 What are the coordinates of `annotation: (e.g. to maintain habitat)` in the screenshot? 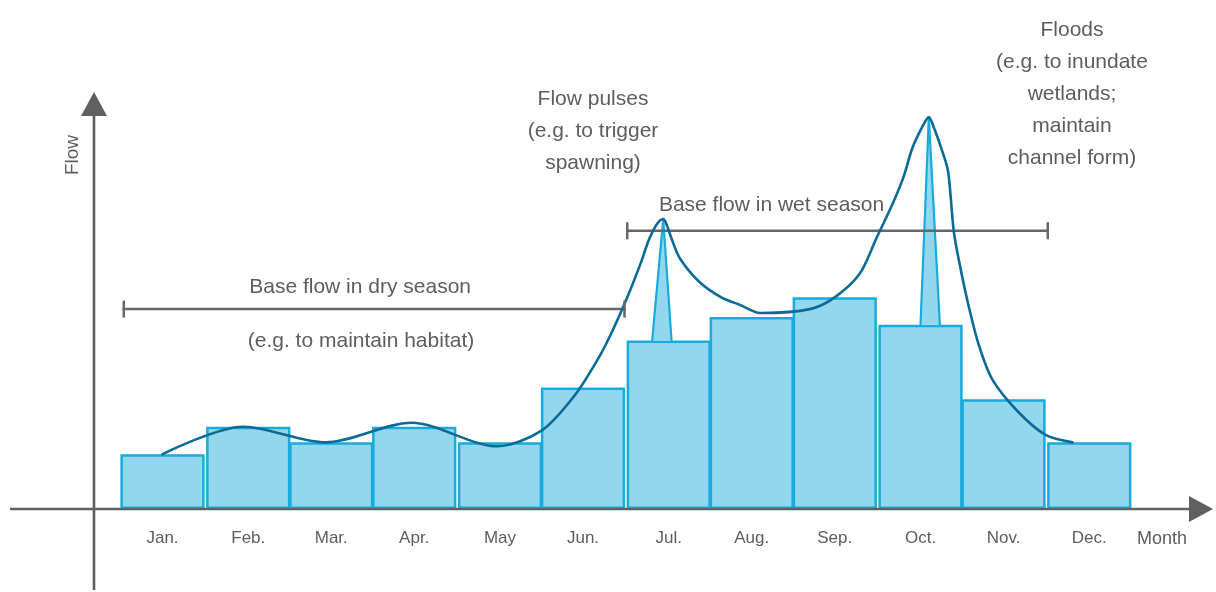 It's located at (361, 339).